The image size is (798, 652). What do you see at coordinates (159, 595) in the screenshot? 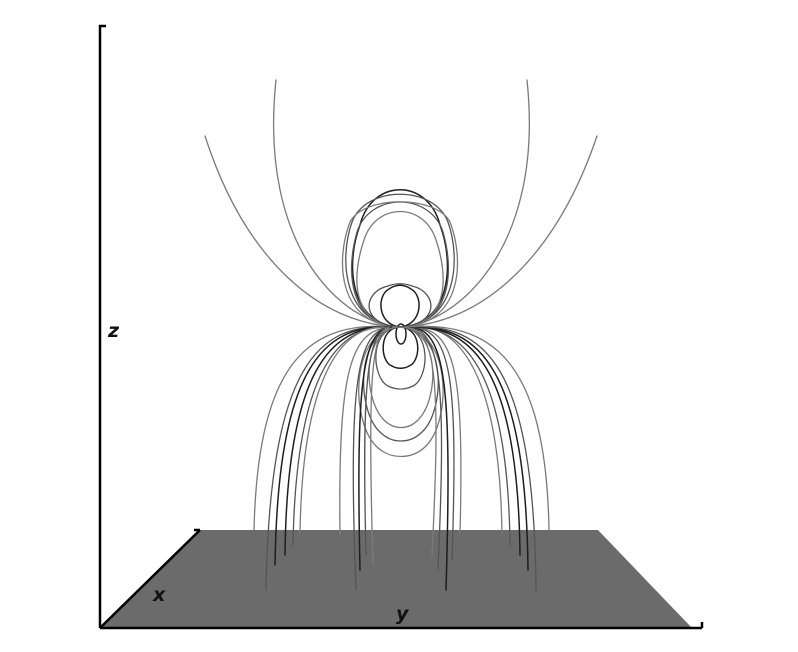
I see `x-axis-label: x` at bounding box center [159, 595].